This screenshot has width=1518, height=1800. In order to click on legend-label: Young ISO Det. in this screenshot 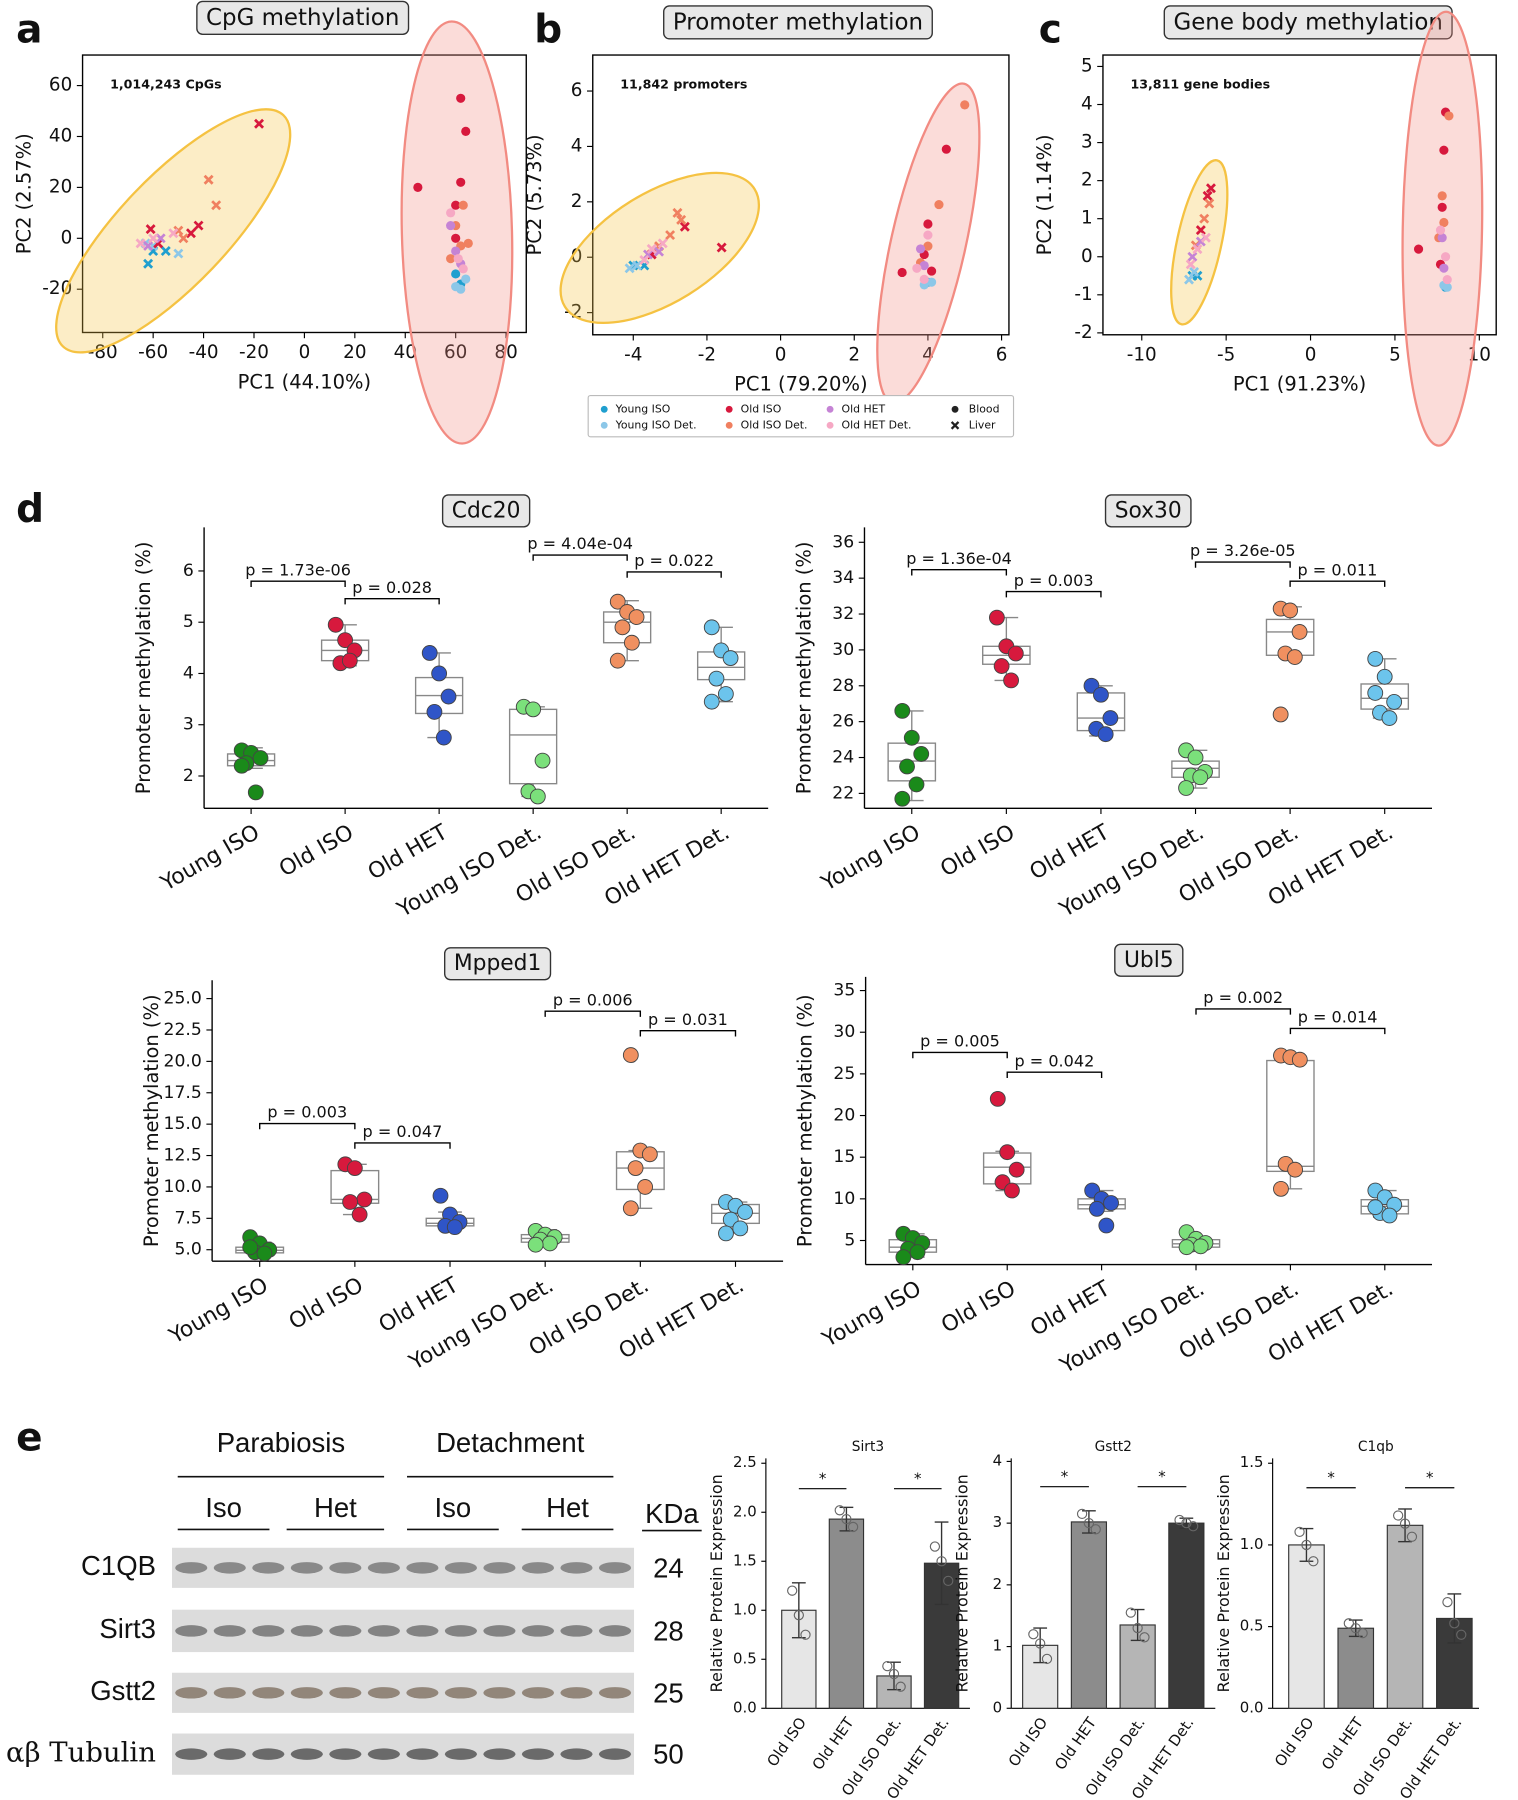, I will do `click(656, 424)`.